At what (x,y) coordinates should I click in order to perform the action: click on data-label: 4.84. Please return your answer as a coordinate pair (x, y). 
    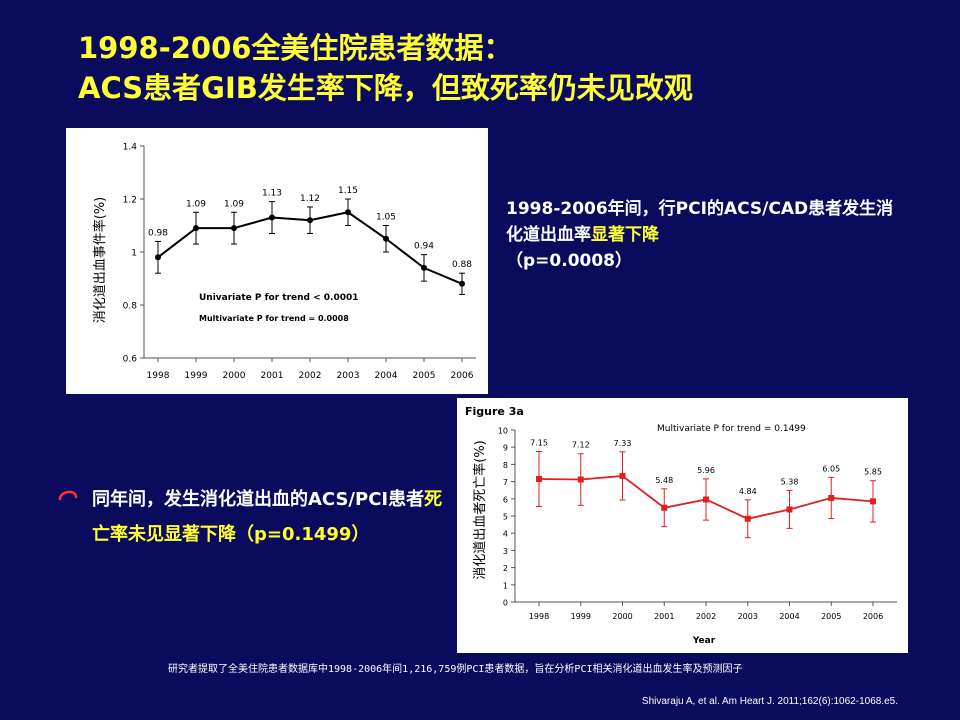
    Looking at the image, I should click on (748, 491).